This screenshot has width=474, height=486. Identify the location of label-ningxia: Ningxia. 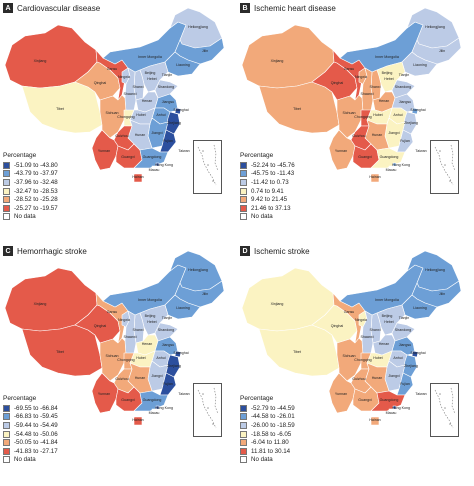
(124, 320).